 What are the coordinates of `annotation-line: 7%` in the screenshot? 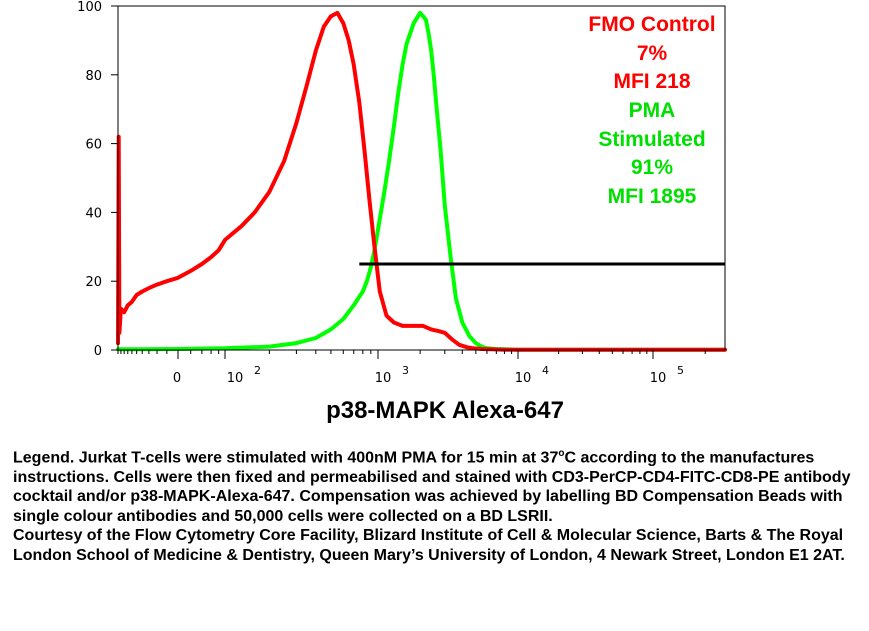 It's located at (652, 53).